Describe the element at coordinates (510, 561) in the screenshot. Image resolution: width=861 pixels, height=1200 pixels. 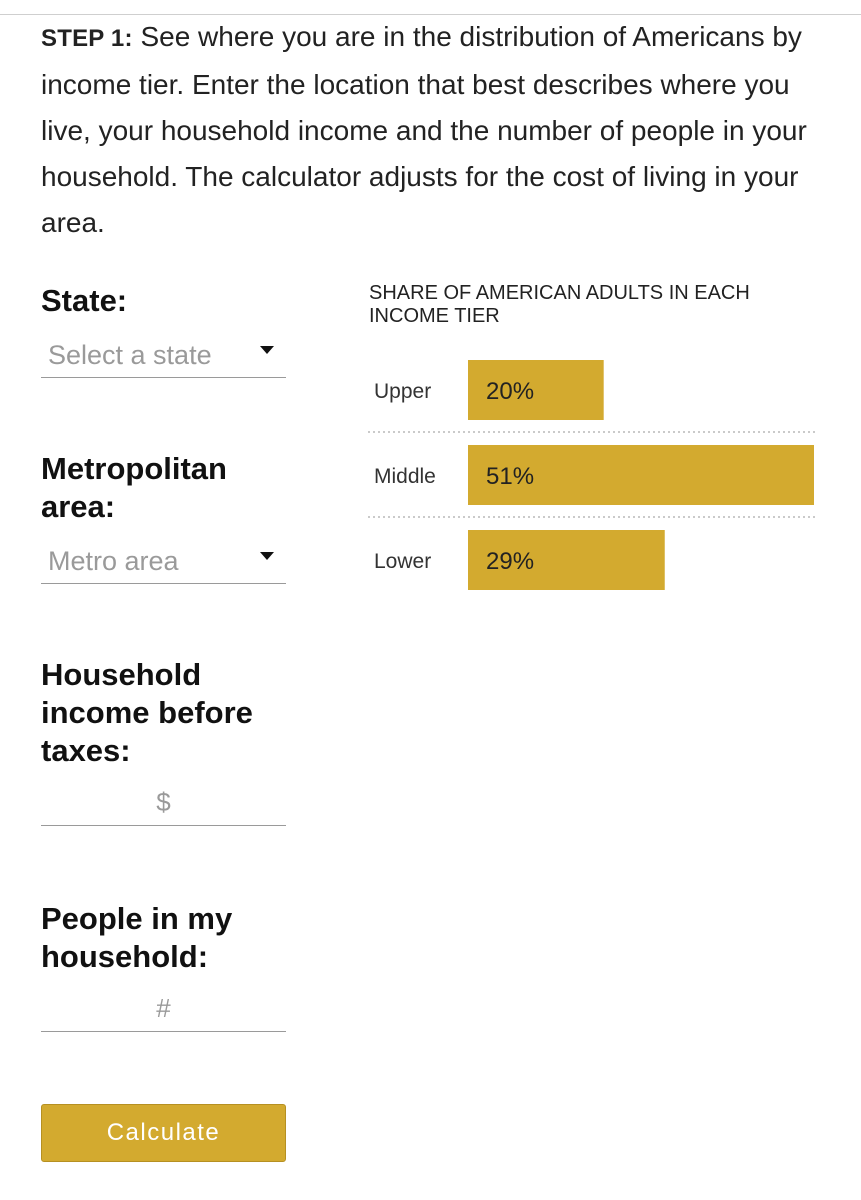
I see `value-label-lower: 29%` at that location.